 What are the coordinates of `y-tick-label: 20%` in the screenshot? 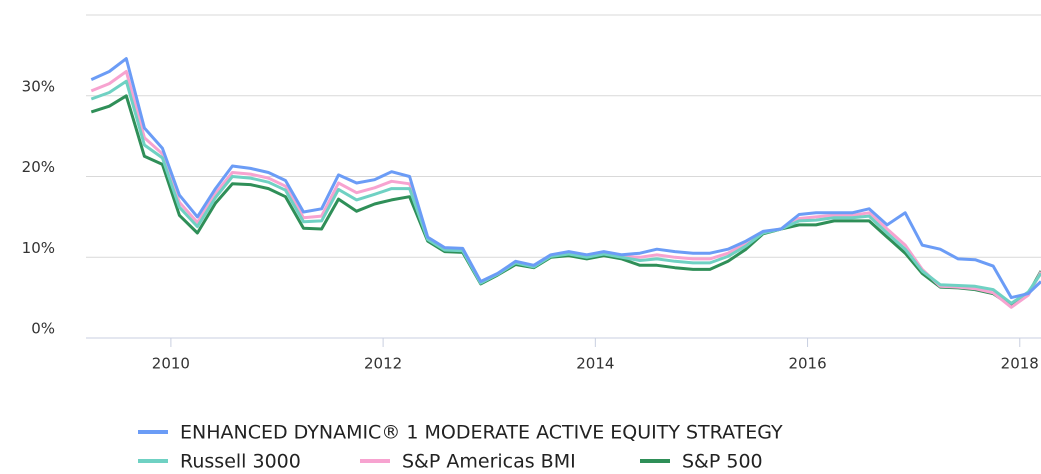 It's located at (38, 167).